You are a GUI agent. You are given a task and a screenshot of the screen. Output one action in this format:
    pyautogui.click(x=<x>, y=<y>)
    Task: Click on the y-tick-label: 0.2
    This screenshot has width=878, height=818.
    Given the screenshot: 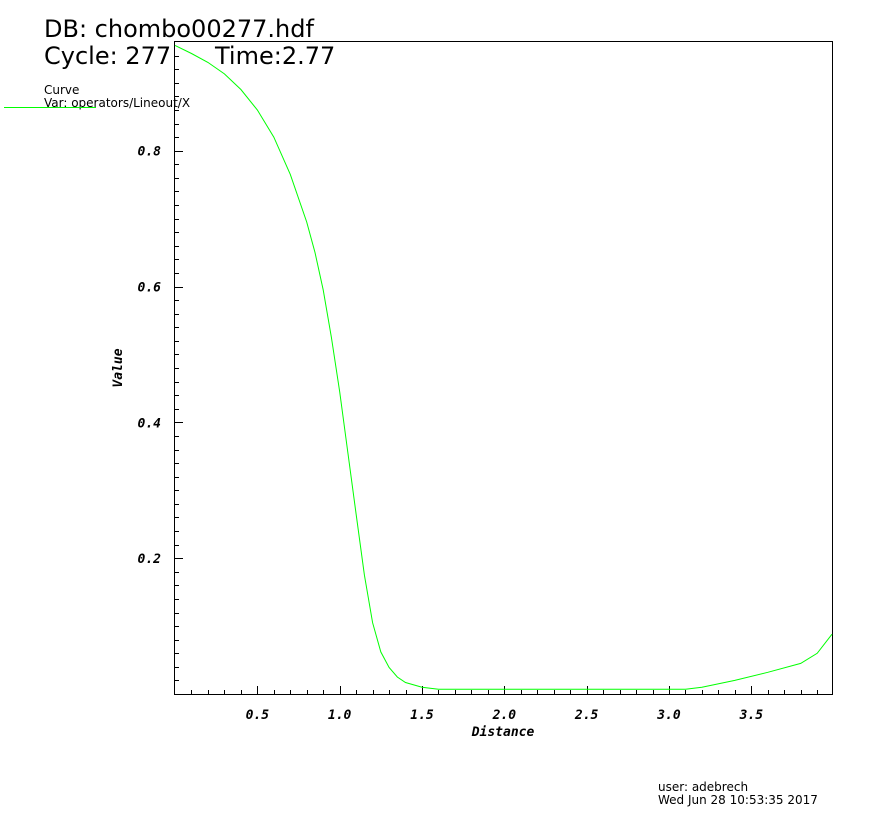 What is the action you would take?
    pyautogui.click(x=150, y=559)
    